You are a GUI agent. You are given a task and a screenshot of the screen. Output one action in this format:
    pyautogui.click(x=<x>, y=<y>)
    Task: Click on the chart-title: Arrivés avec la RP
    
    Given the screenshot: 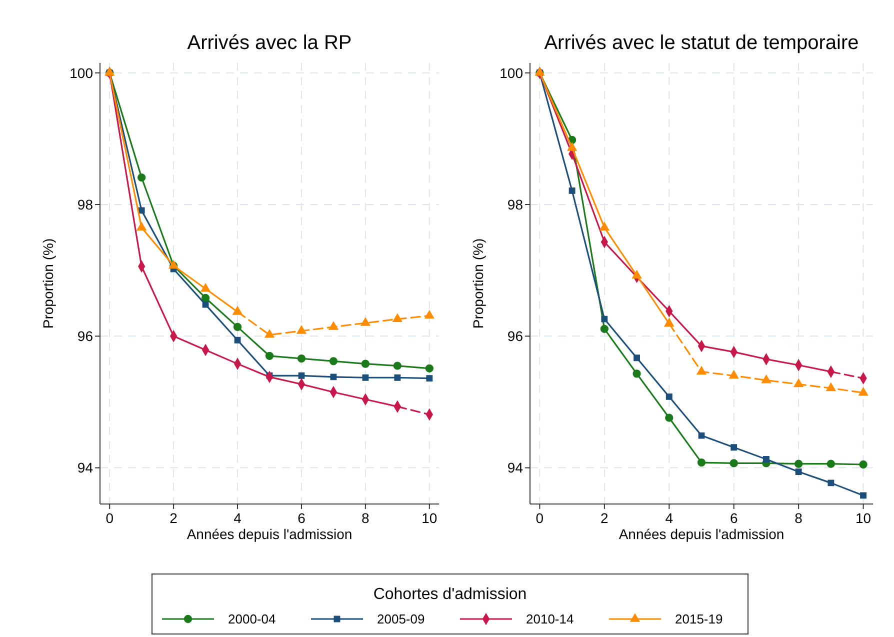 What is the action you would take?
    pyautogui.click(x=269, y=43)
    